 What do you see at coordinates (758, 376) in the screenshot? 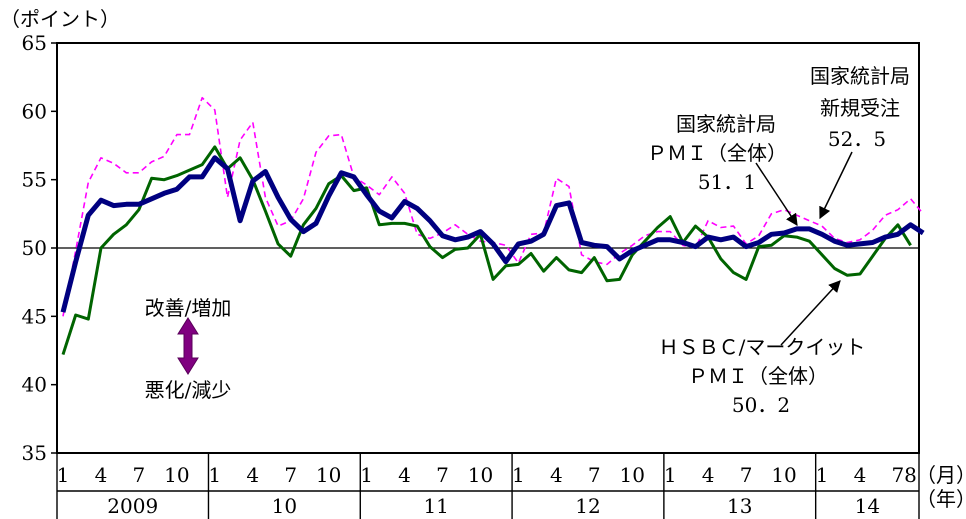
I see `annotation-hsbc-pmi-line2: ＰＭＩ（全体）` at bounding box center [758, 376].